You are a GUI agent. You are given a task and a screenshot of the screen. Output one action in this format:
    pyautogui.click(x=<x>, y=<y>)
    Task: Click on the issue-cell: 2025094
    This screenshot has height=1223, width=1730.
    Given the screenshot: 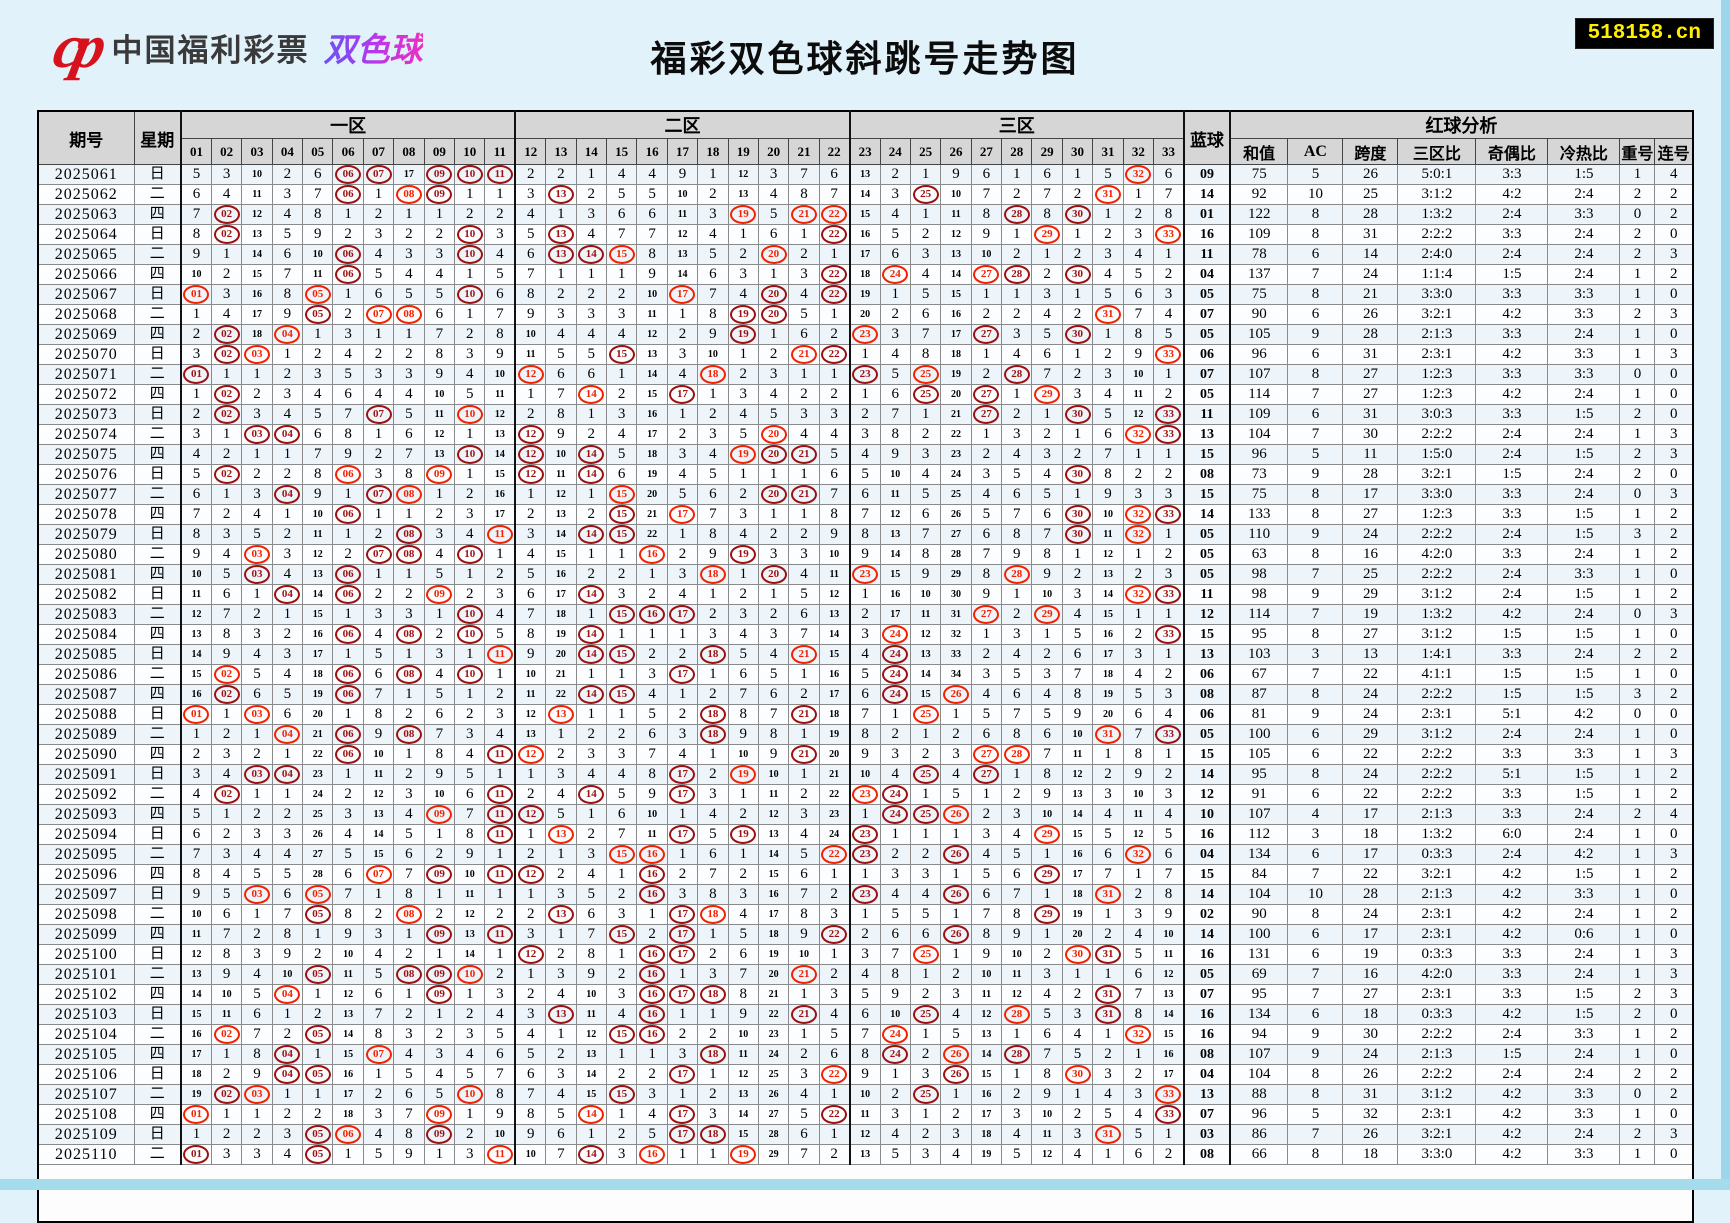 What is the action you would take?
    pyautogui.click(x=86, y=834)
    